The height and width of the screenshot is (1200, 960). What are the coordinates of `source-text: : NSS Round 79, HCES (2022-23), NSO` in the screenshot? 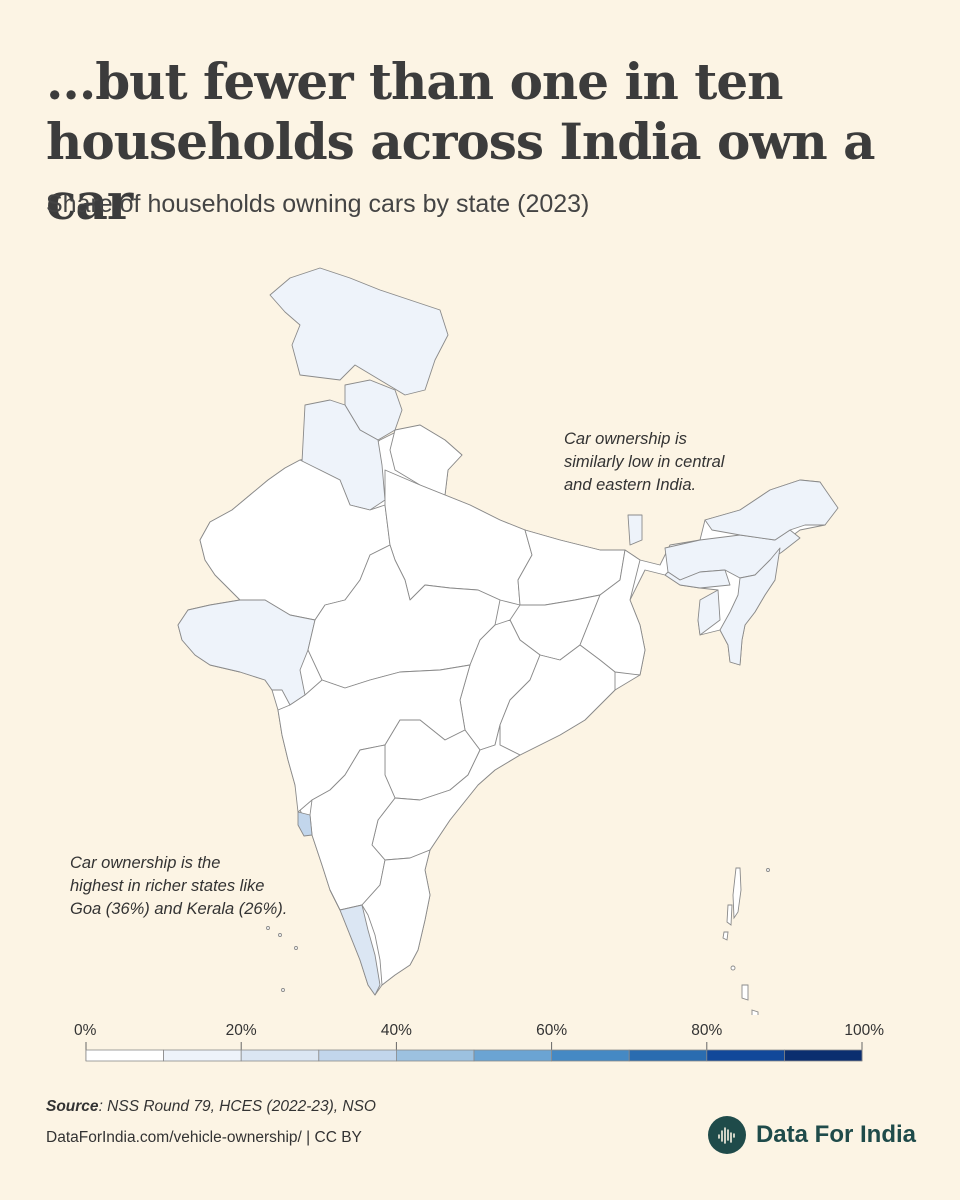 It's located at (237, 1106).